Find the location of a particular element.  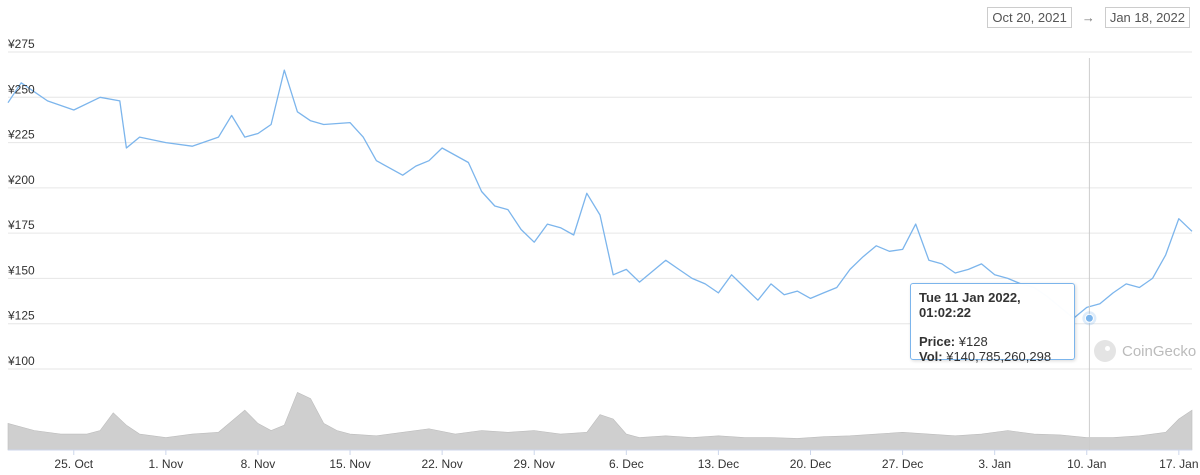

x-tick-label: 17. Jan is located at coordinates (1178, 464).